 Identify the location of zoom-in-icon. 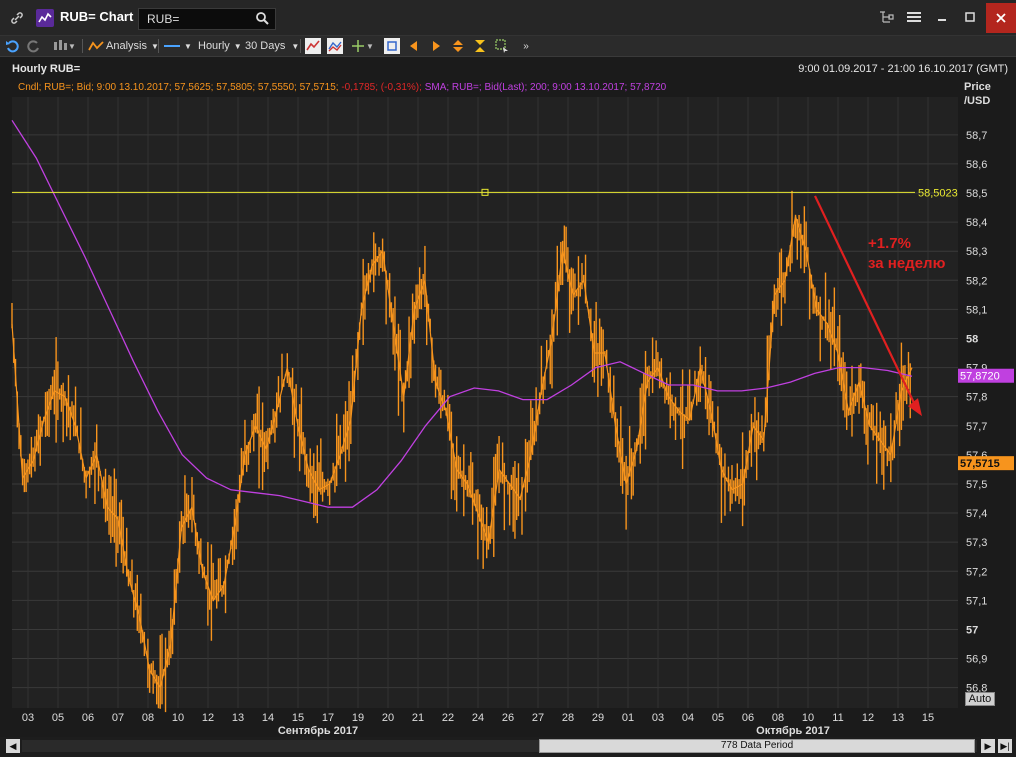
(458, 46).